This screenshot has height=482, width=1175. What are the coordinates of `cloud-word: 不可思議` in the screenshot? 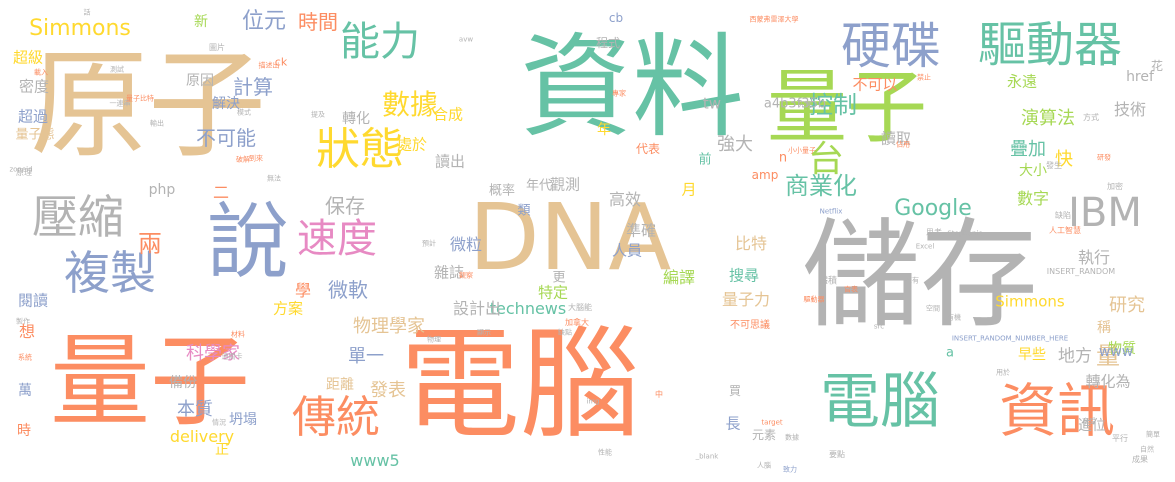 It's located at (750, 325).